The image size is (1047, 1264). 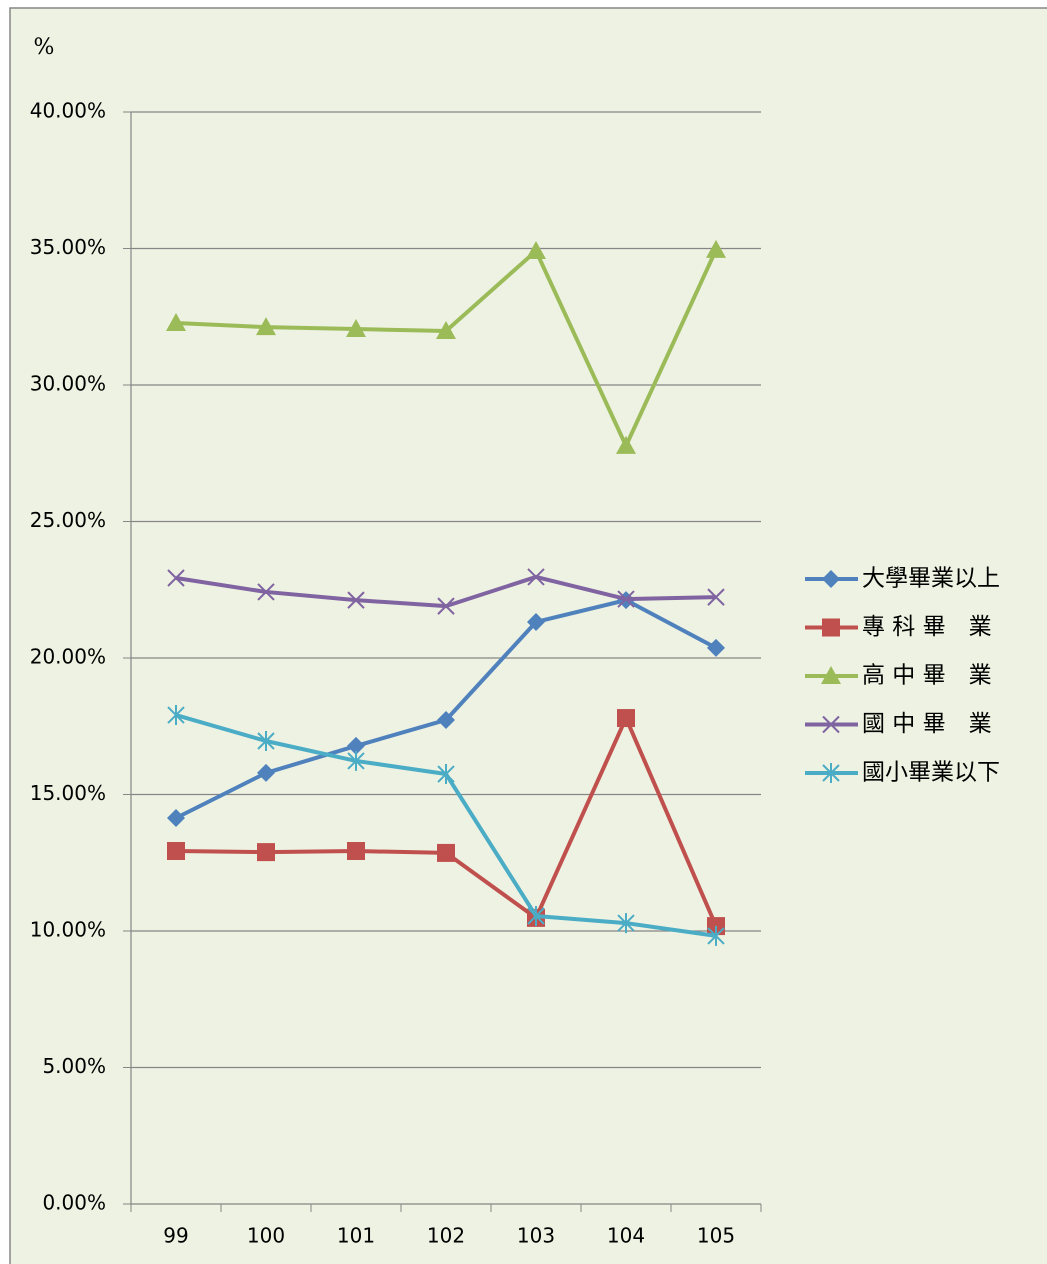 I want to click on y-tick-label: 30.00%, so click(x=68, y=384).